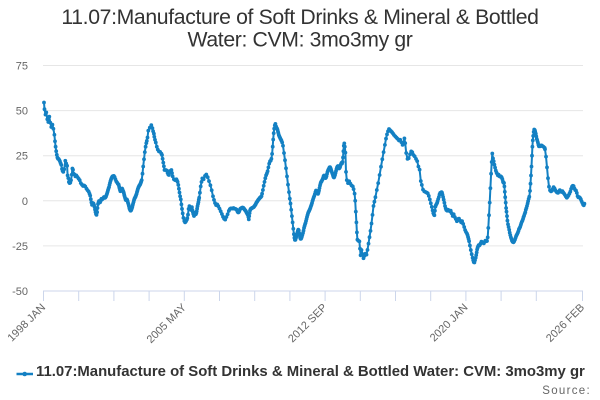 Image resolution: width=600 pixels, height=400 pixels. Describe the element at coordinates (22, 112) in the screenshot. I see `svg-text: 50` at that location.